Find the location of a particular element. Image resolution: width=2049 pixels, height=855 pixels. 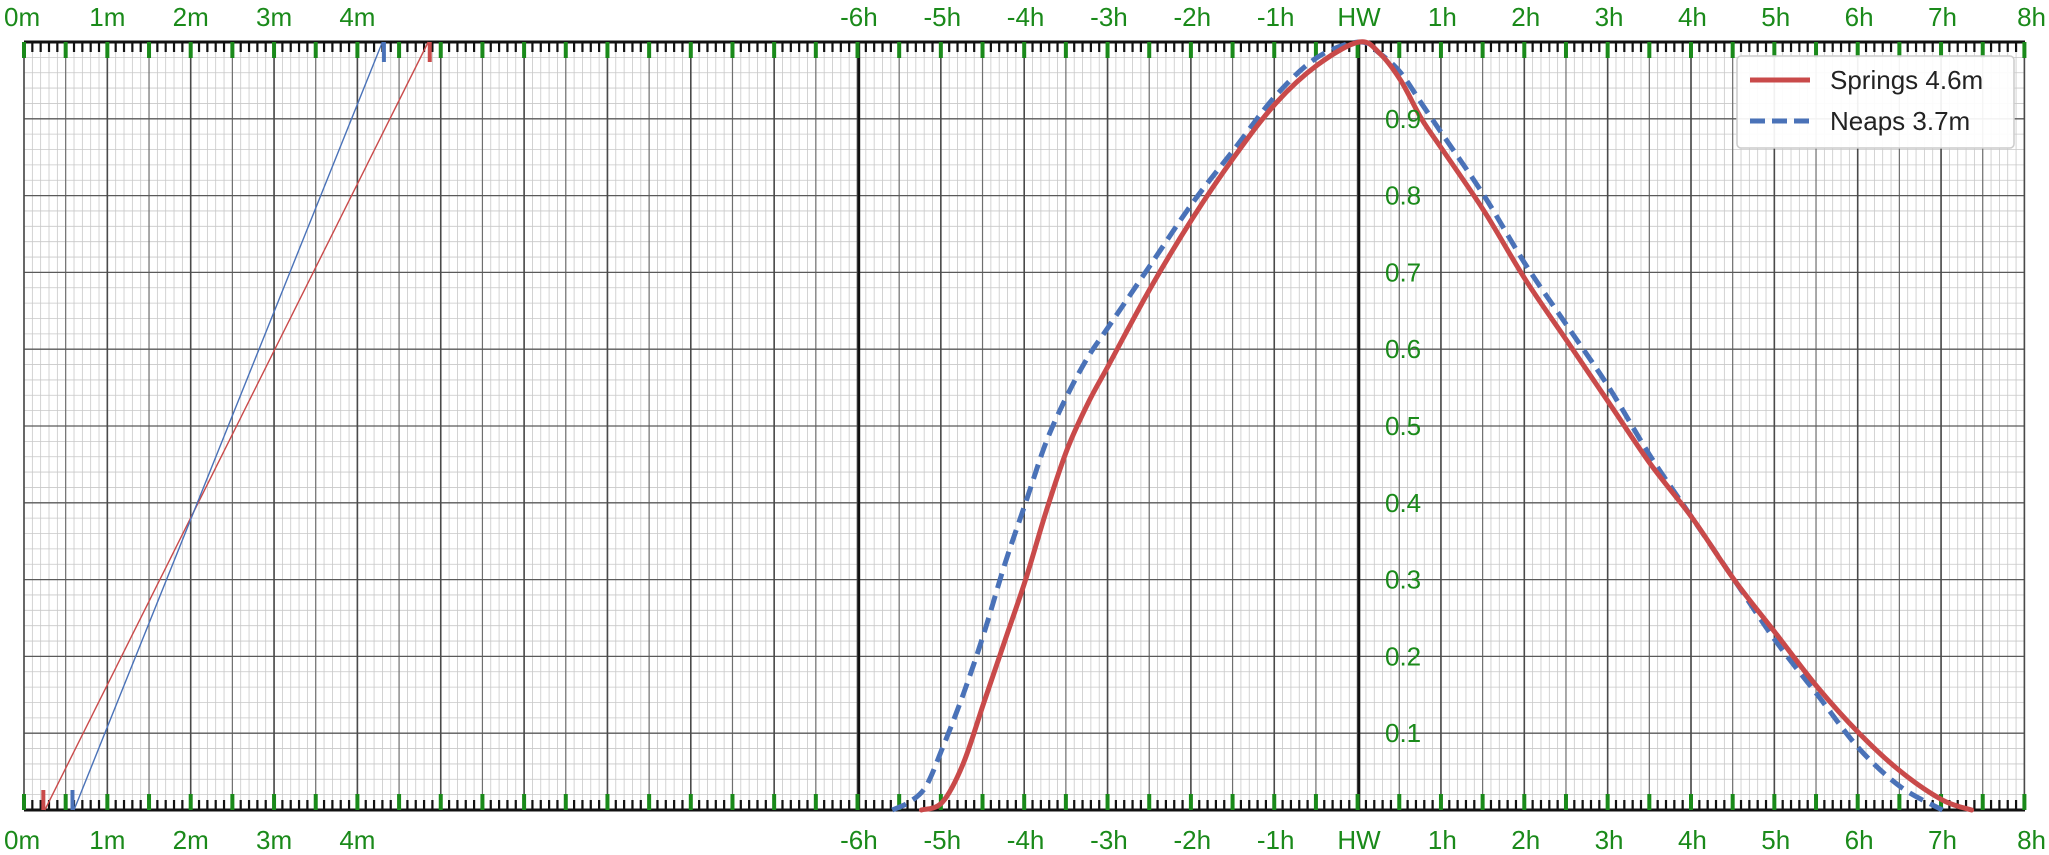

top-height-tick-label: 0m is located at coordinates (22, 17).